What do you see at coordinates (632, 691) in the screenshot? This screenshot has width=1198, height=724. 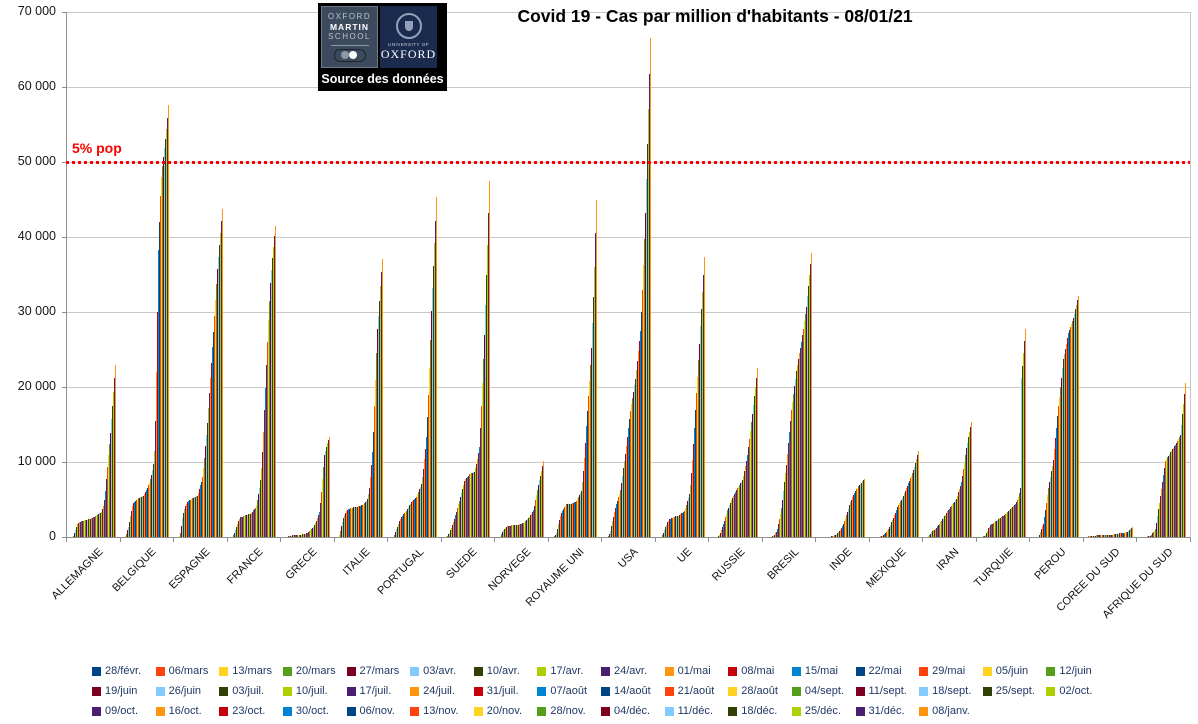 I see `legend-label: 14/août` at bounding box center [632, 691].